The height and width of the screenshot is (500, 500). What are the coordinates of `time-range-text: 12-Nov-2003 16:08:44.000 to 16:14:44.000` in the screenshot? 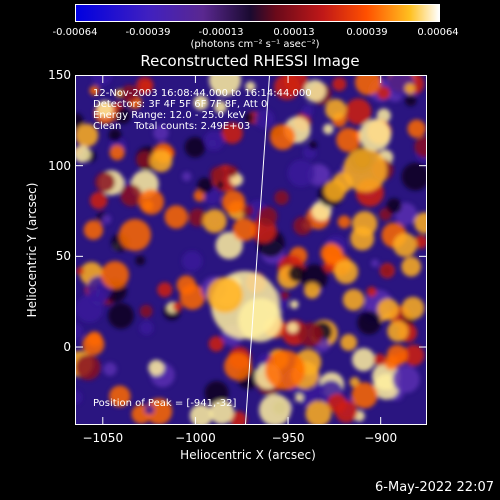 It's located at (202, 93).